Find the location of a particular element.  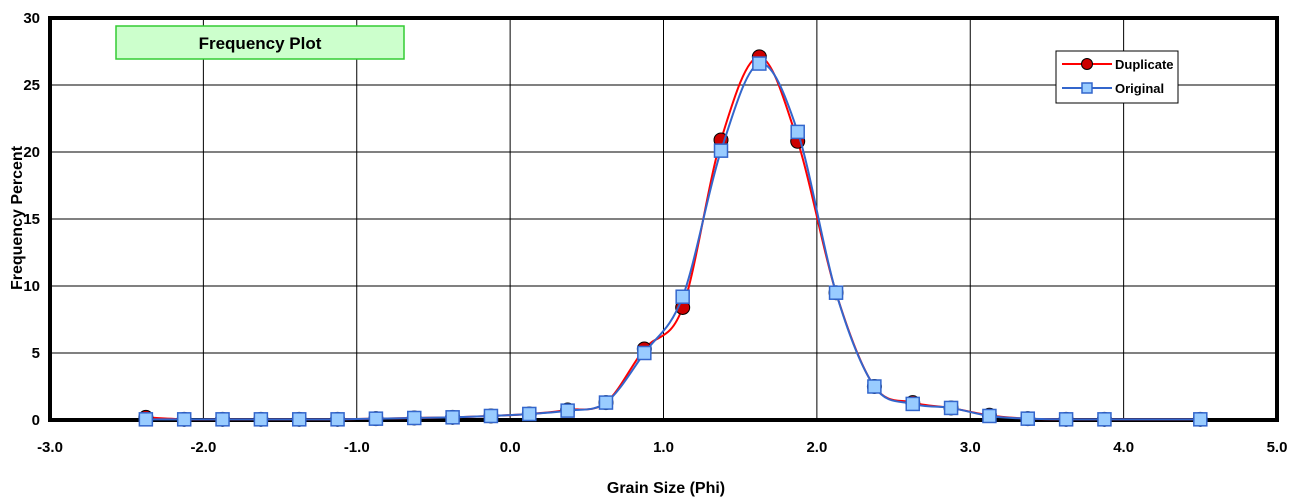

chart-title: Frequency Plot is located at coordinates (260, 43).